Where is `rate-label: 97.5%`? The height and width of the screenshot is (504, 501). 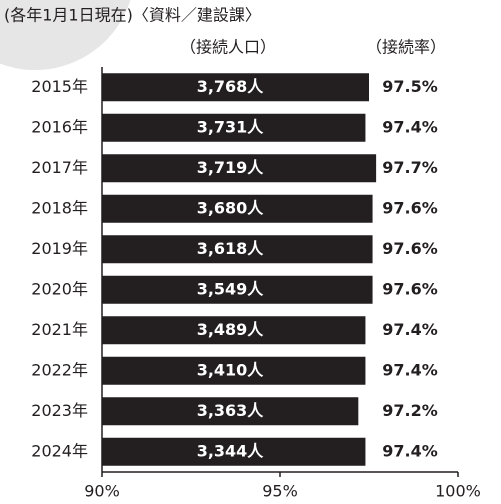
rate-label: 97.5% is located at coordinates (410, 86).